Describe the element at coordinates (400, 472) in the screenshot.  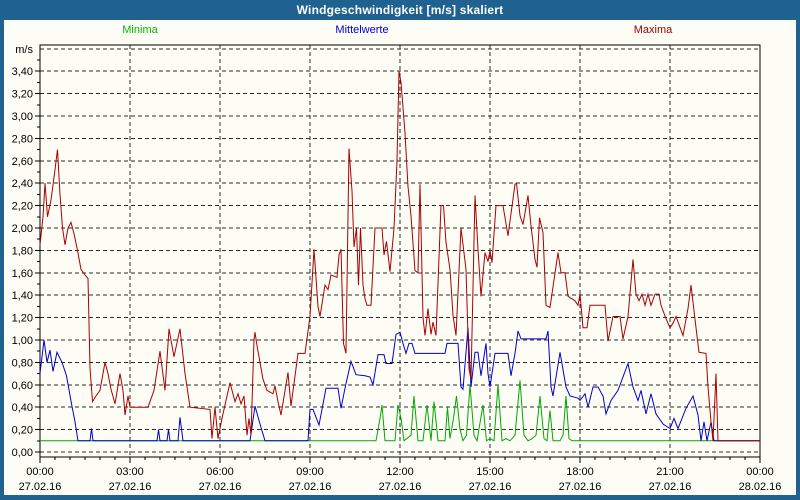
I see `x-tick-time-label: 12:00` at that location.